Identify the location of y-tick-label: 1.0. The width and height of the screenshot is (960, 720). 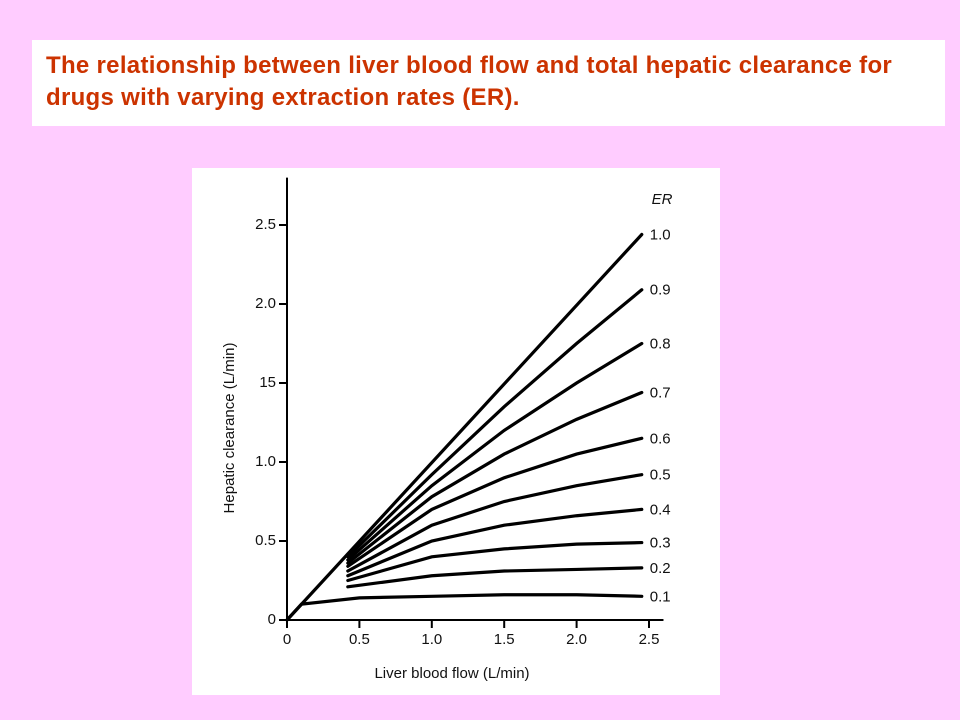
(265, 461).